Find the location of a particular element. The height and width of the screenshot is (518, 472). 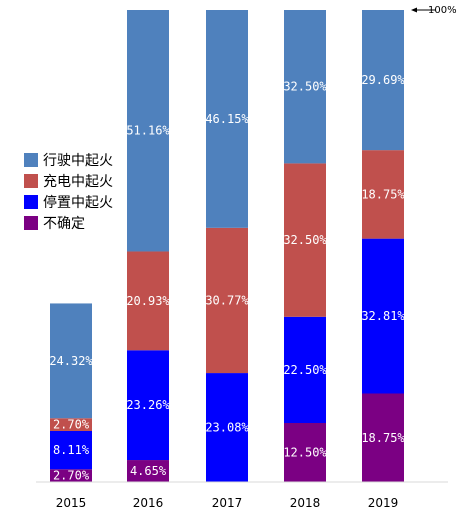

segment-label-2016-series-3: 51.16% is located at coordinates (148, 131).